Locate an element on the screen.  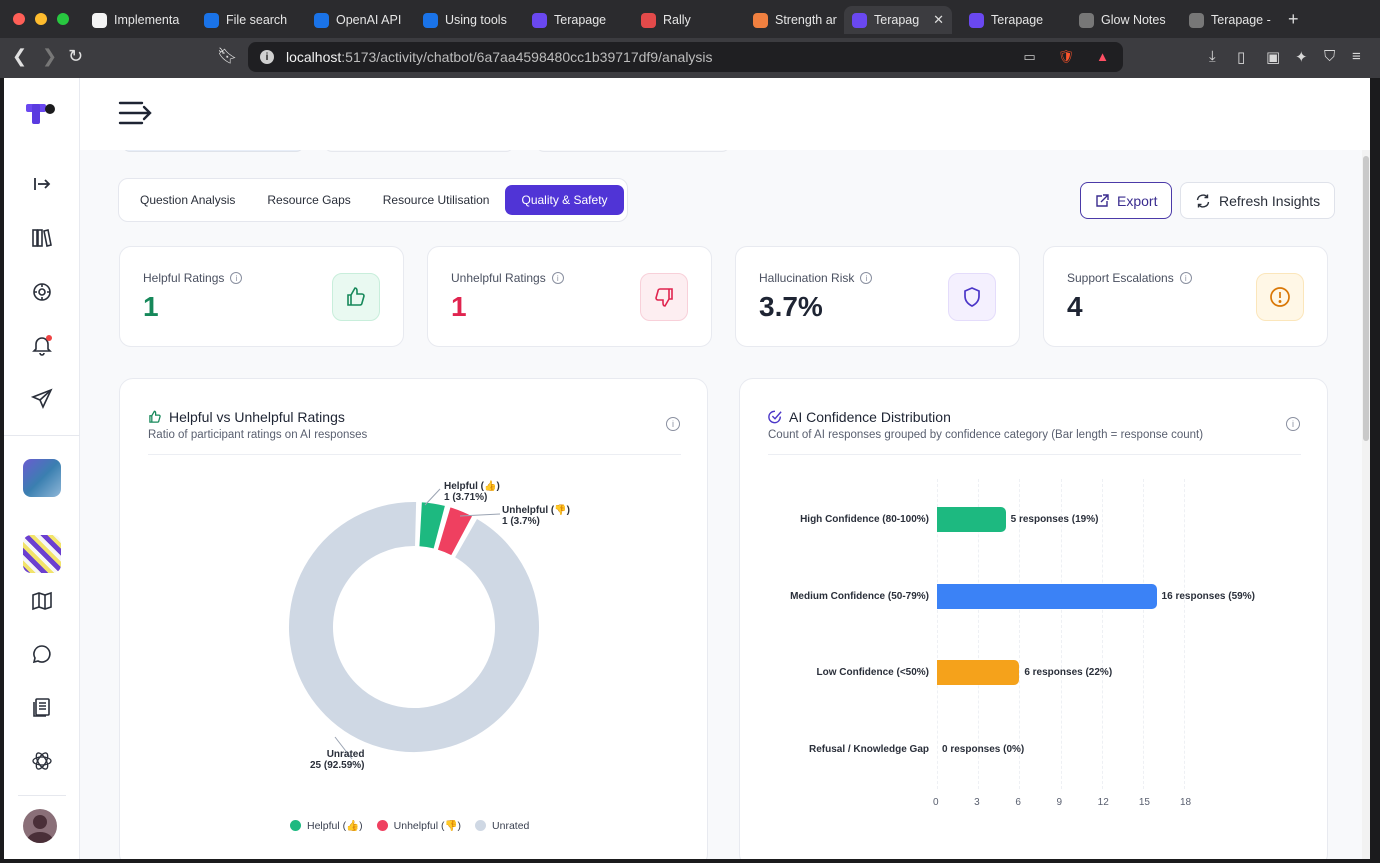
browser-tab: Implementa is located at coordinates (134, 20).